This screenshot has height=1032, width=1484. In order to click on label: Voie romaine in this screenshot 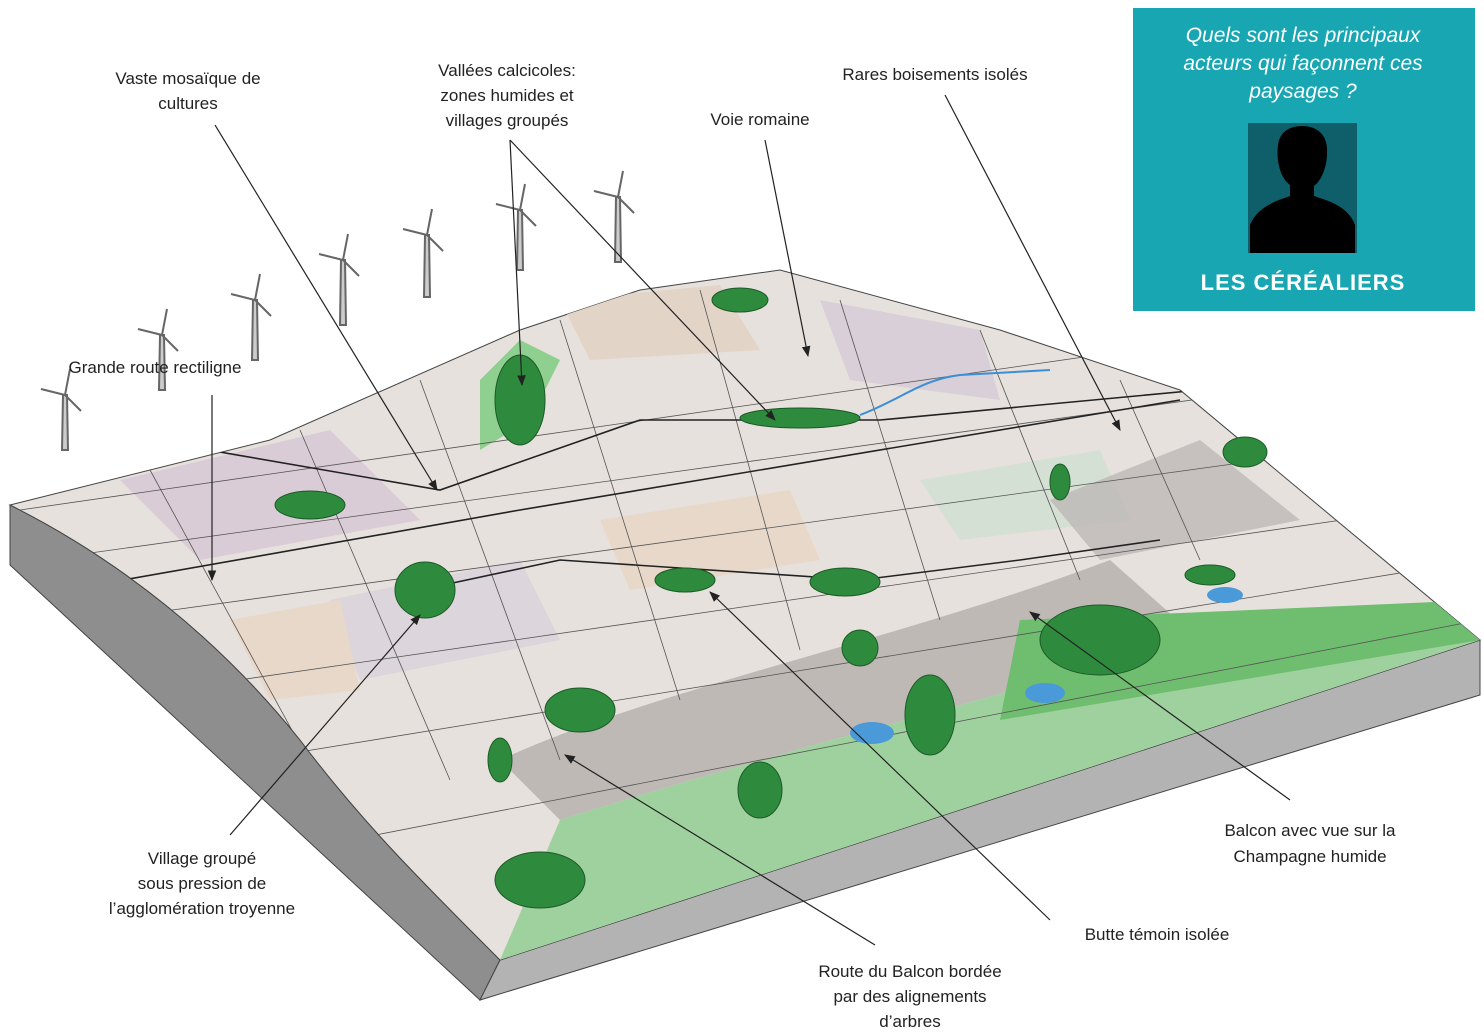, I will do `click(759, 119)`.